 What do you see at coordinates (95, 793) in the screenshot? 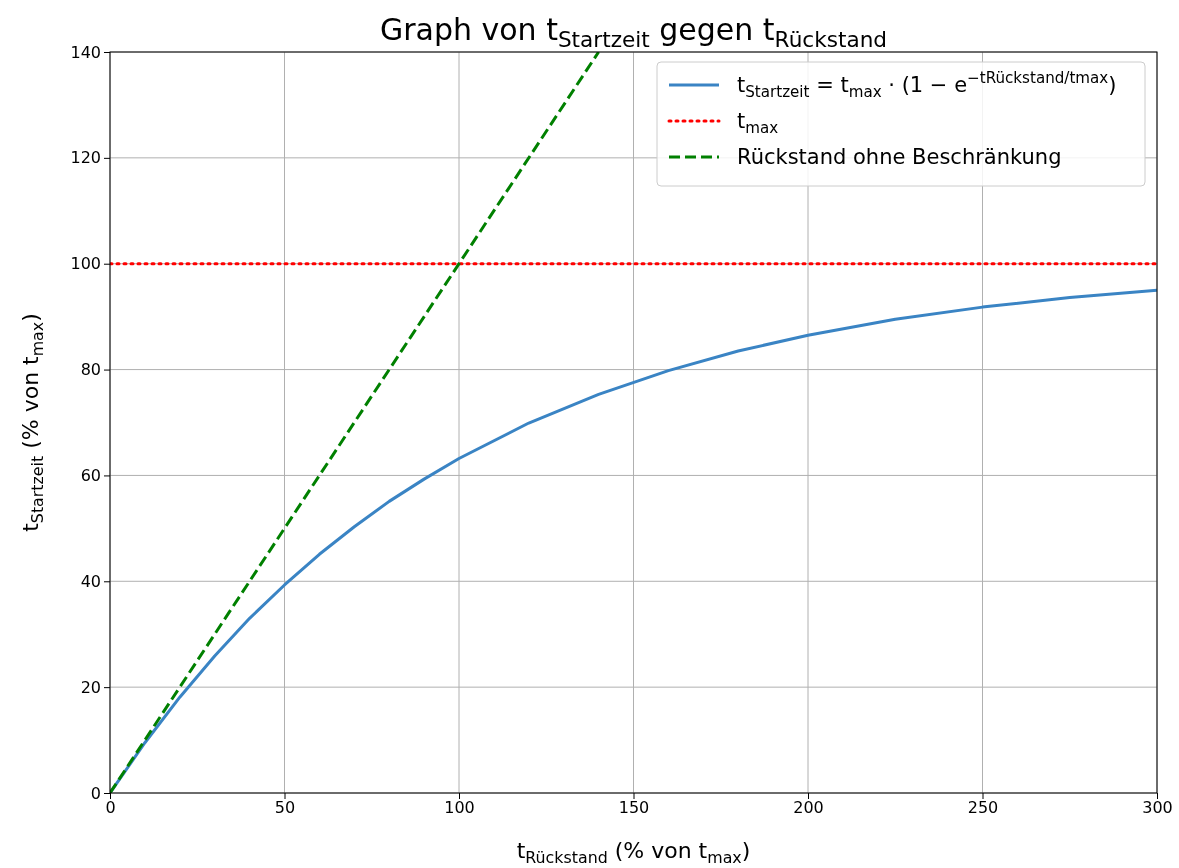
I see `y-tick-label: 0` at bounding box center [95, 793].